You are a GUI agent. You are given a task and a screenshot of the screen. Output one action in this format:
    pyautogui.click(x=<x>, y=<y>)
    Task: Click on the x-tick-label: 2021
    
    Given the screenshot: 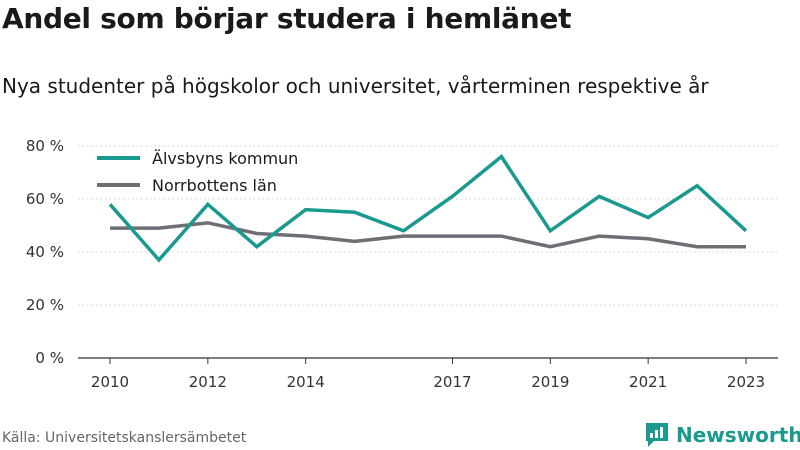 What is the action you would take?
    pyautogui.click(x=648, y=382)
    